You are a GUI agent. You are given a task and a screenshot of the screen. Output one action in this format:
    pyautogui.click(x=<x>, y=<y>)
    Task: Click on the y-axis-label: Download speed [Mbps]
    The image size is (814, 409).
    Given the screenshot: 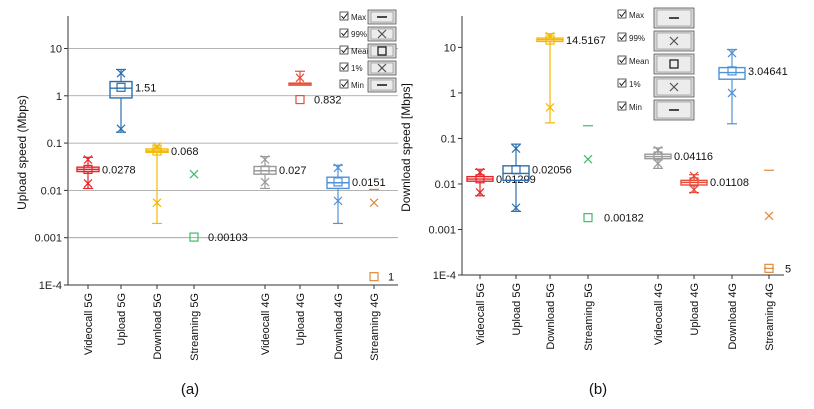 What is the action you would take?
    pyautogui.click(x=406, y=147)
    